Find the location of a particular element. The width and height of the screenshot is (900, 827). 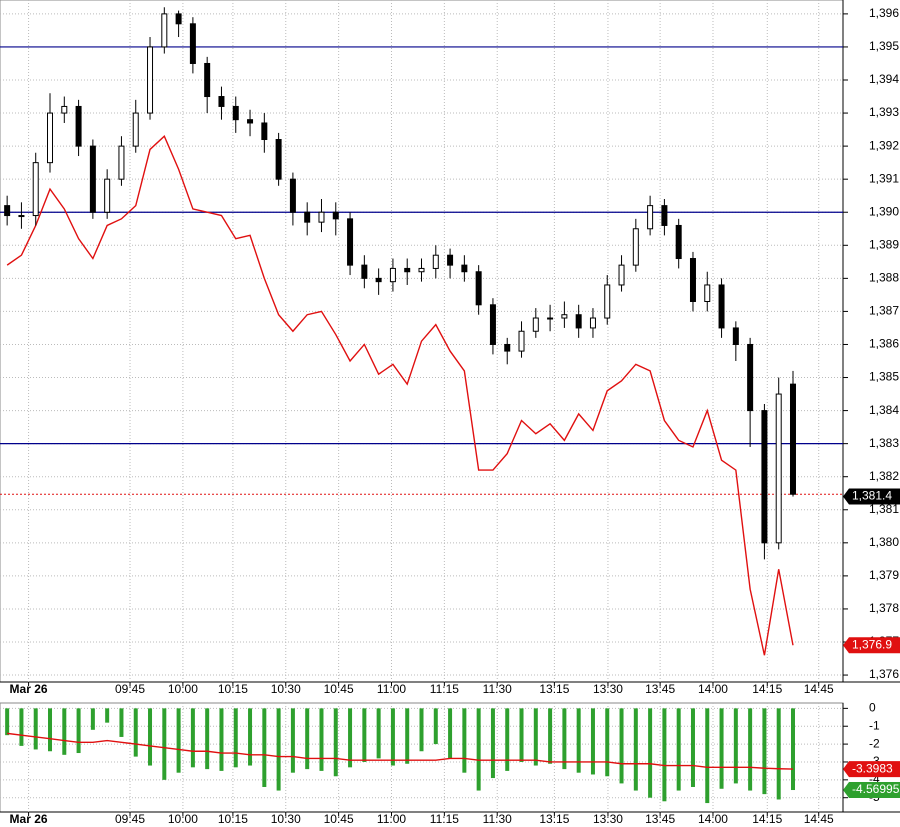

y-tick-label: 1,394 is located at coordinates (884, 79).